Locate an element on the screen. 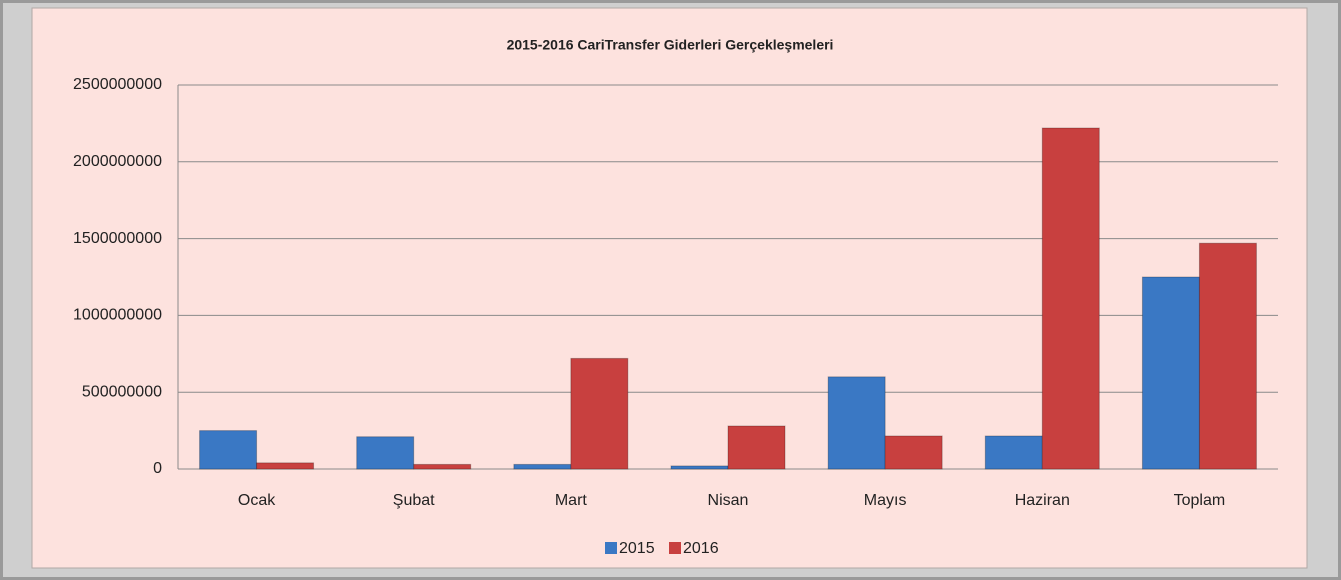  x-tick-label: Mayıs is located at coordinates (885, 500).